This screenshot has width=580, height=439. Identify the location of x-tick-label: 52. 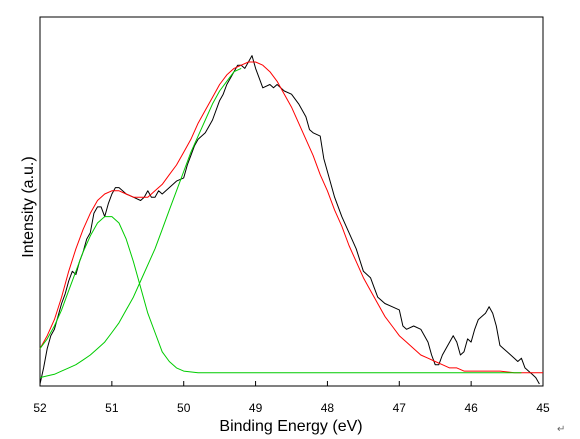
(40, 408).